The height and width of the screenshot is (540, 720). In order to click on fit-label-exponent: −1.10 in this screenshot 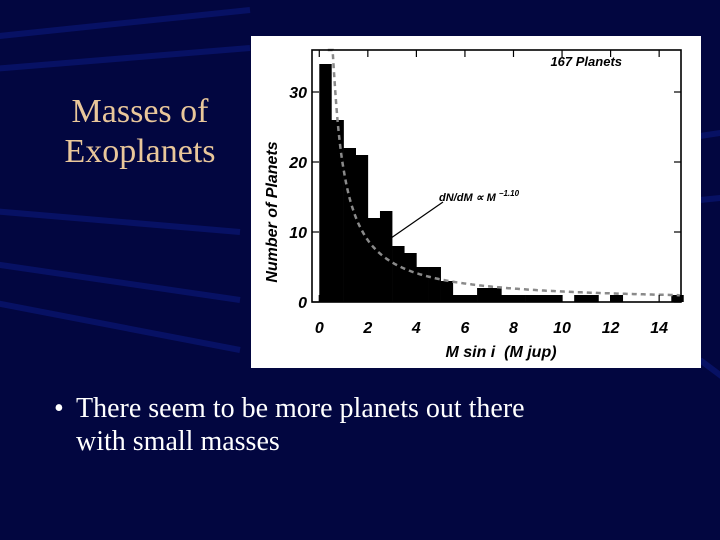, I will do `click(509, 193)`.